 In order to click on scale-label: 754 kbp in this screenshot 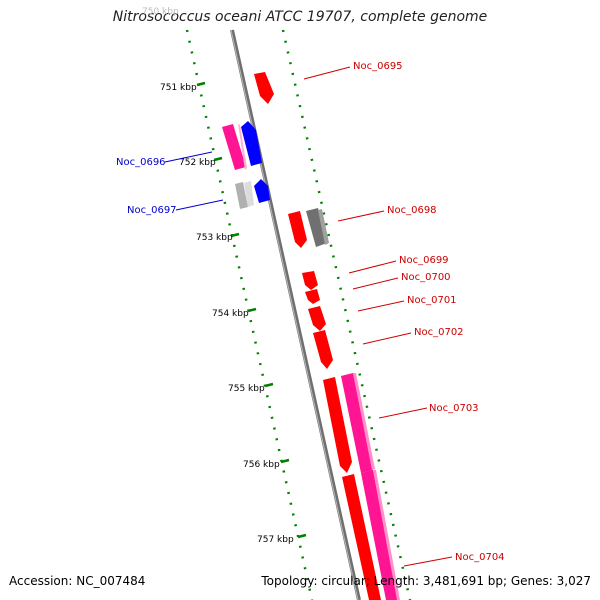, I will do `click(230, 314)`.